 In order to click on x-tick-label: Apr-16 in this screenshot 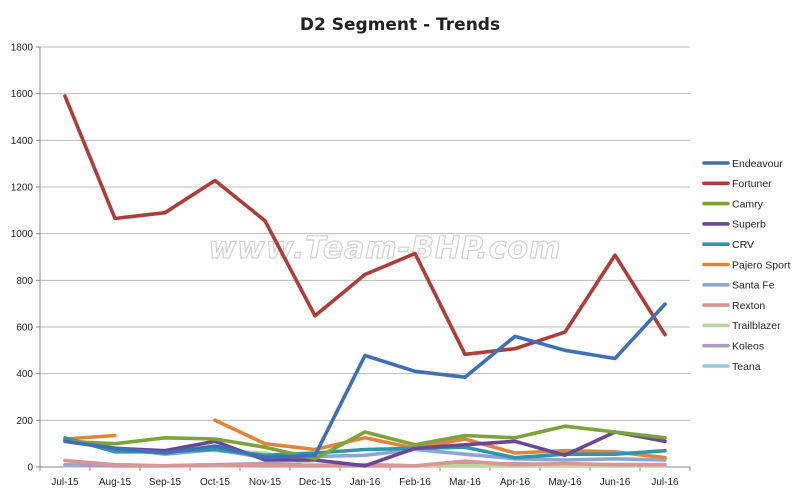, I will do `click(515, 482)`.